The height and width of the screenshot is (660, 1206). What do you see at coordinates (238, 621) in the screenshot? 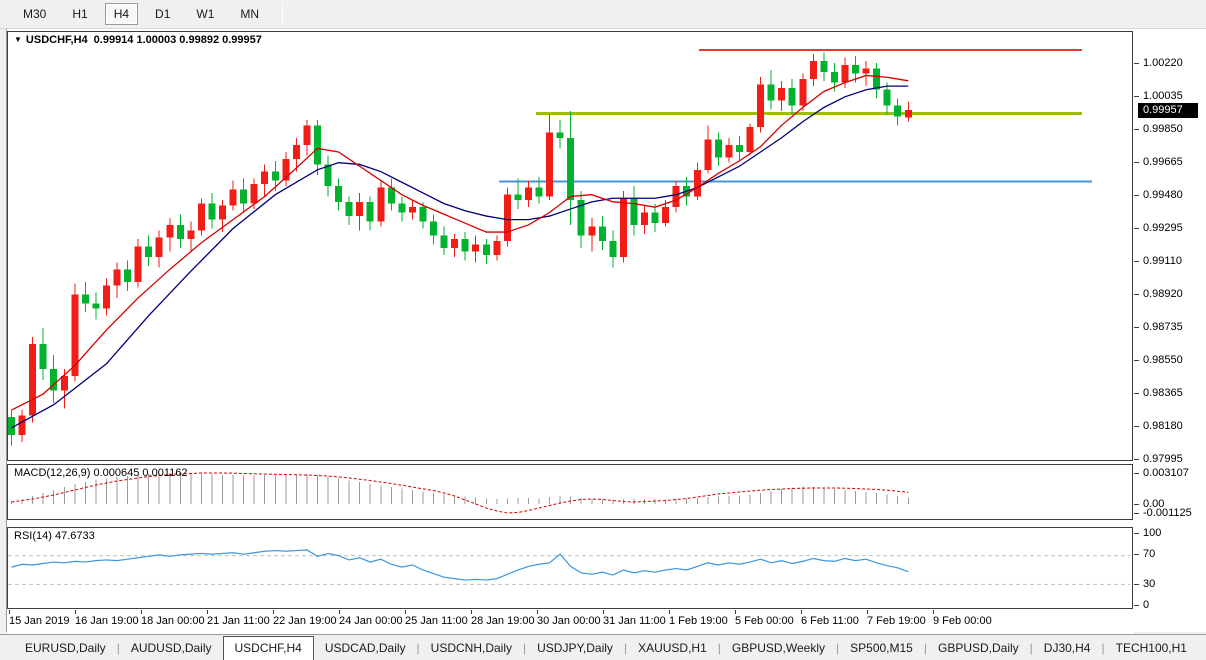
I see `time-label: 21 Jan 11:00` at bounding box center [238, 621].